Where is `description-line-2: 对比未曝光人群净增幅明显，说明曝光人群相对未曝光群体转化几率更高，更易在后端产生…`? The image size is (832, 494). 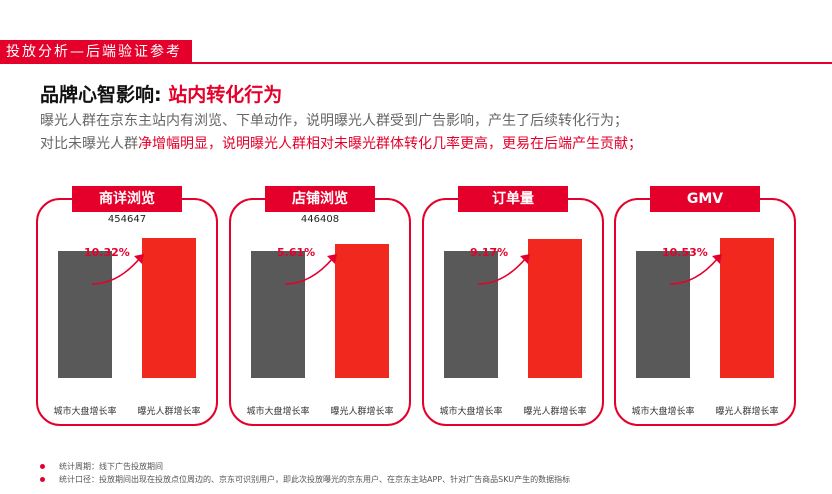
description-line-2: 对比未曝光人群净增幅明显，说明曝光人群相对未曝光群体转化几率更高，更易在后端产生… is located at coordinates (341, 143).